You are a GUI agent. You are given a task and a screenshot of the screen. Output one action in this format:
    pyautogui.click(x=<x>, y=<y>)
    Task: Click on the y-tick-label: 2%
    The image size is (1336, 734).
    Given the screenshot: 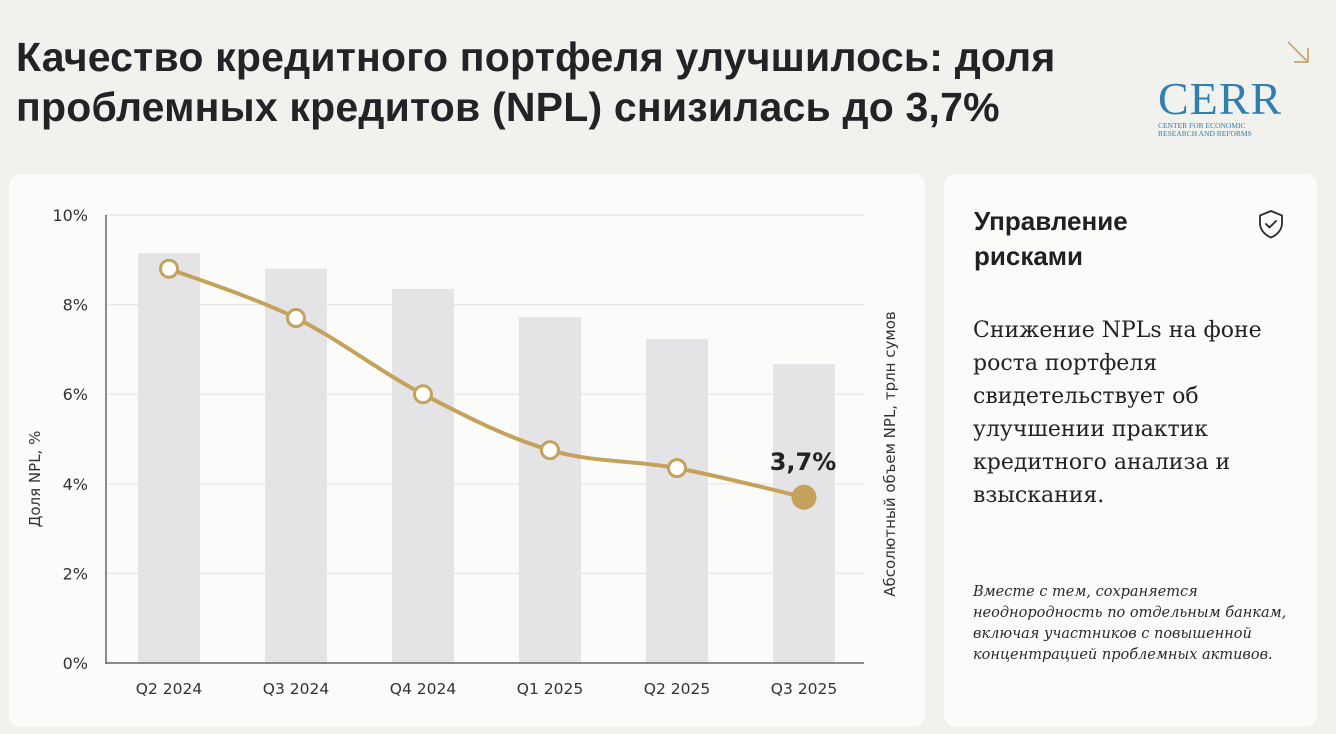 What is the action you would take?
    pyautogui.click(x=75, y=573)
    